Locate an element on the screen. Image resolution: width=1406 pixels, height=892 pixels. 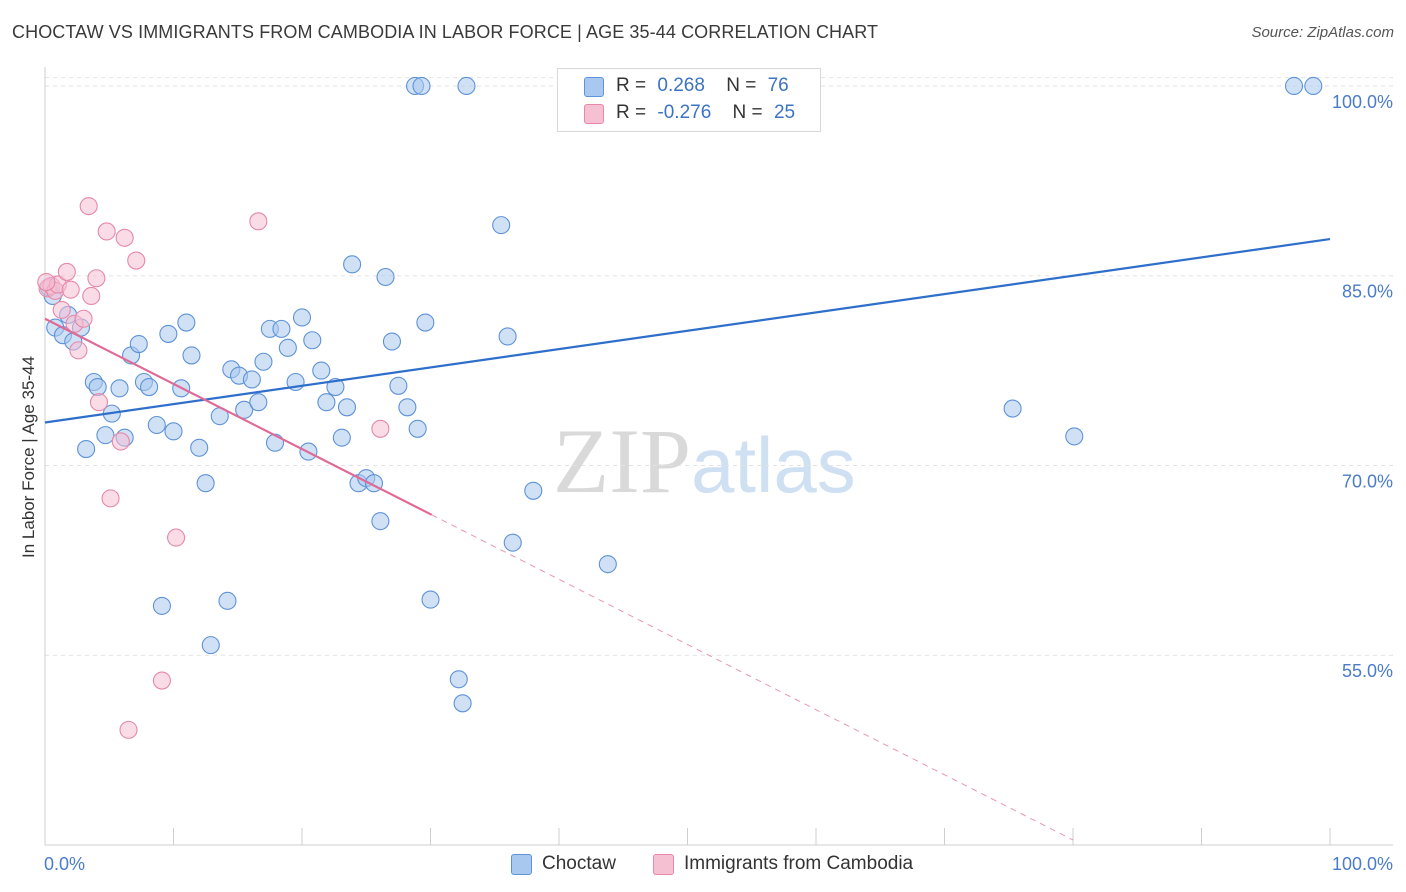
correlation-legend: R = 0.268 N = 76 R = -0.276 N = 25 is located at coordinates (689, 100).